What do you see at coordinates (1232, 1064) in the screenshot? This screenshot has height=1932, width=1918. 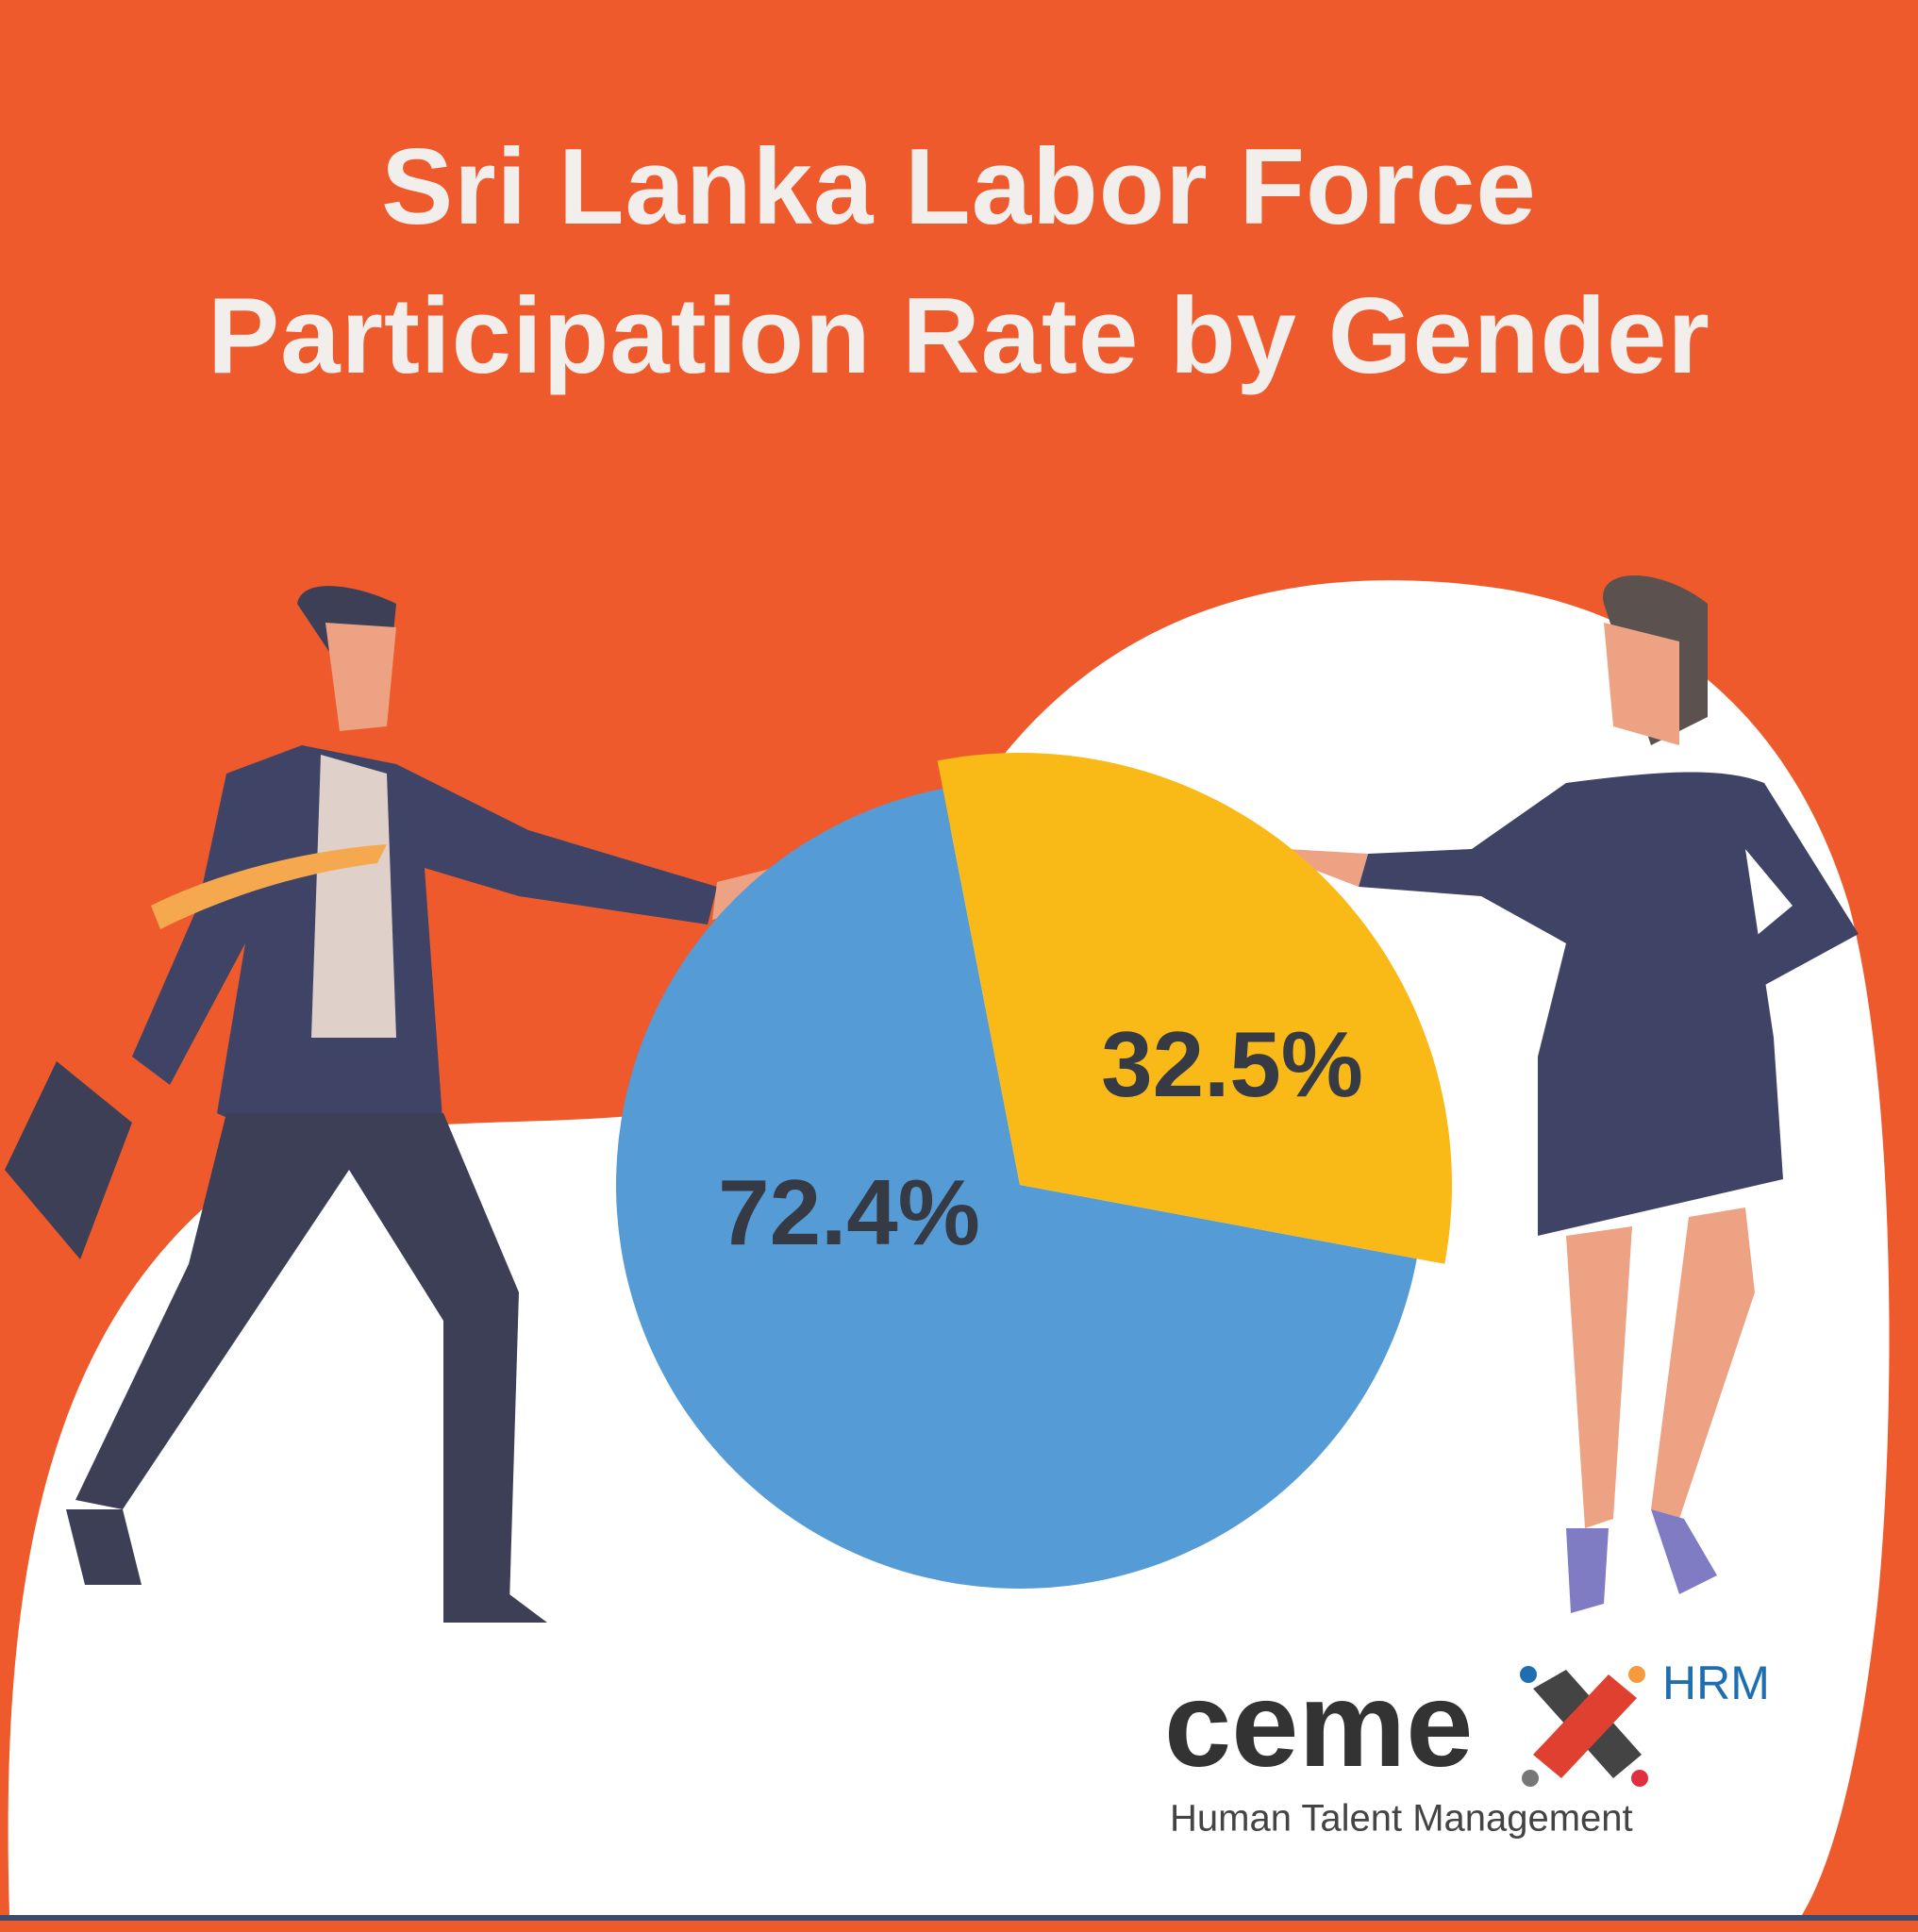 I see `value-label: 32.5%` at bounding box center [1232, 1064].